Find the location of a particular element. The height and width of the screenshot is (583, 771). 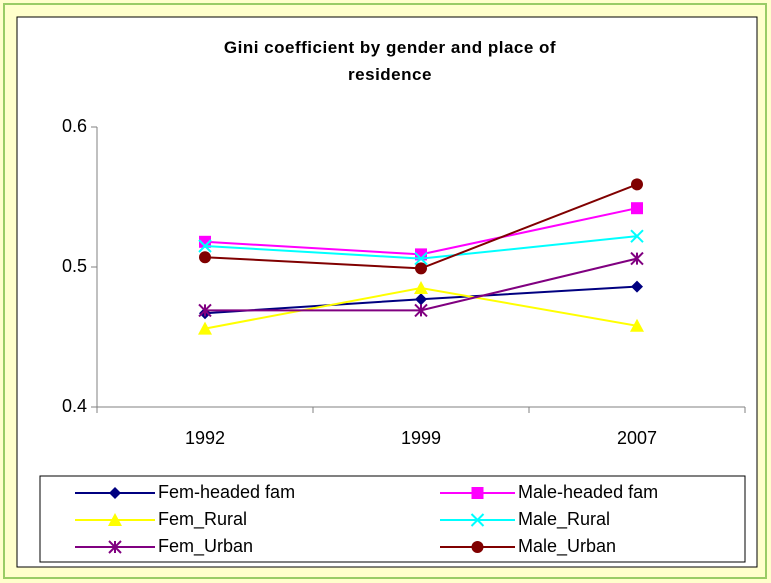

legend-label: Male-headed fam is located at coordinates (588, 492).